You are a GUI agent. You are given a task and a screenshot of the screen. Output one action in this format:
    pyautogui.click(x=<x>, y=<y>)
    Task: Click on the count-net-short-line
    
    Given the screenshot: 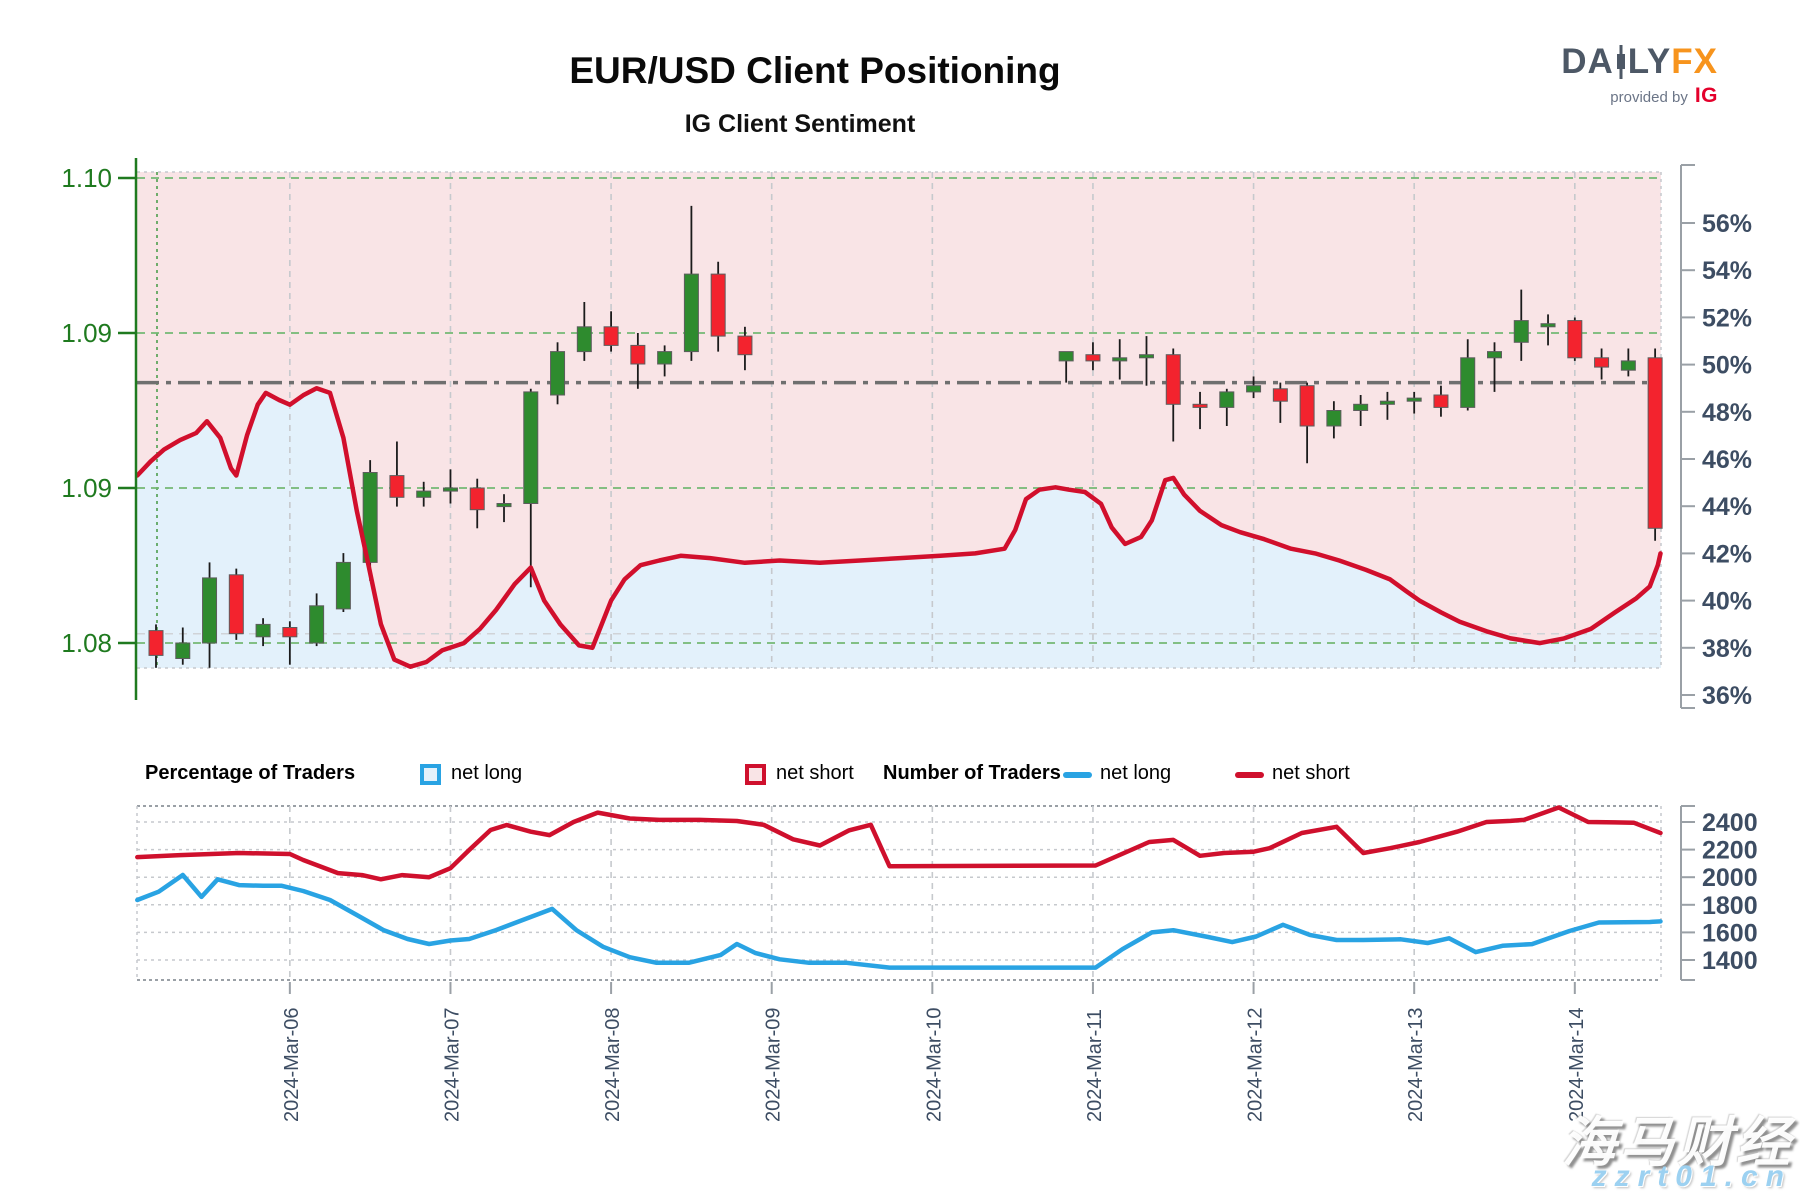 What is the action you would take?
    pyautogui.click(x=899, y=843)
    